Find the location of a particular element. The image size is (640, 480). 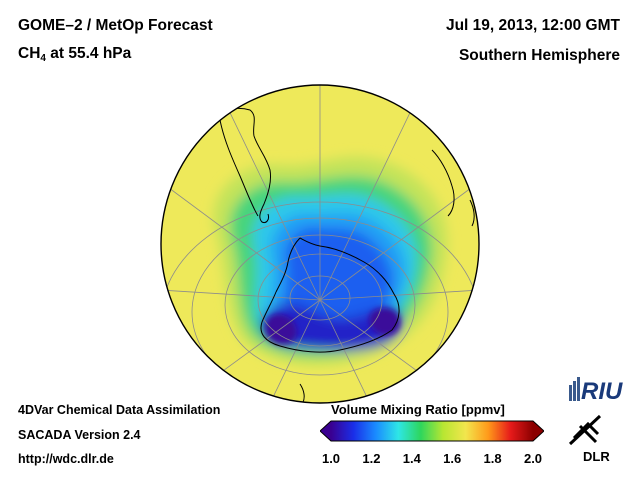

title-datetime: Jul 19, 2013, 12:00 GMT is located at coordinates (532, 25).